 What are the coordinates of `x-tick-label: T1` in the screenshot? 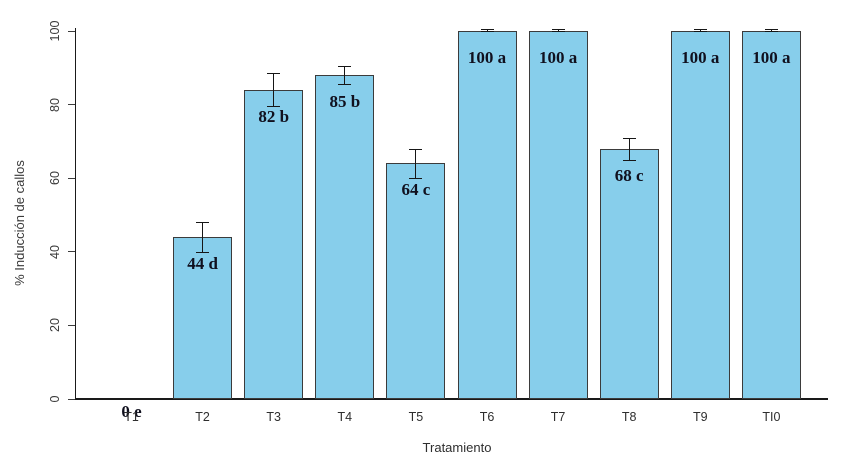 It's located at (131, 417).